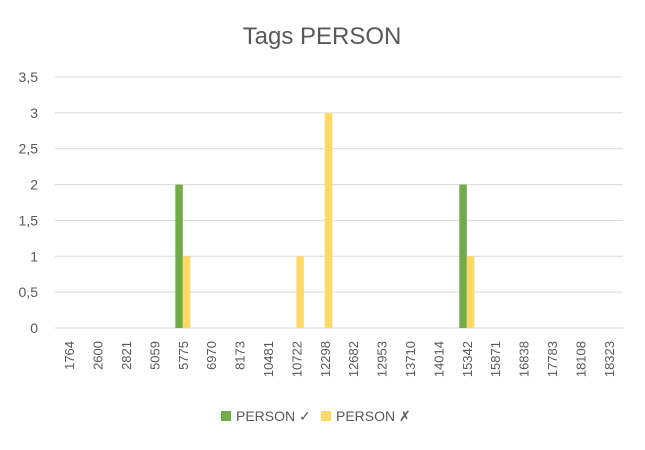 This screenshot has width=645, height=450. What do you see at coordinates (296, 359) in the screenshot?
I see `x-tick-label: 10722` at bounding box center [296, 359].